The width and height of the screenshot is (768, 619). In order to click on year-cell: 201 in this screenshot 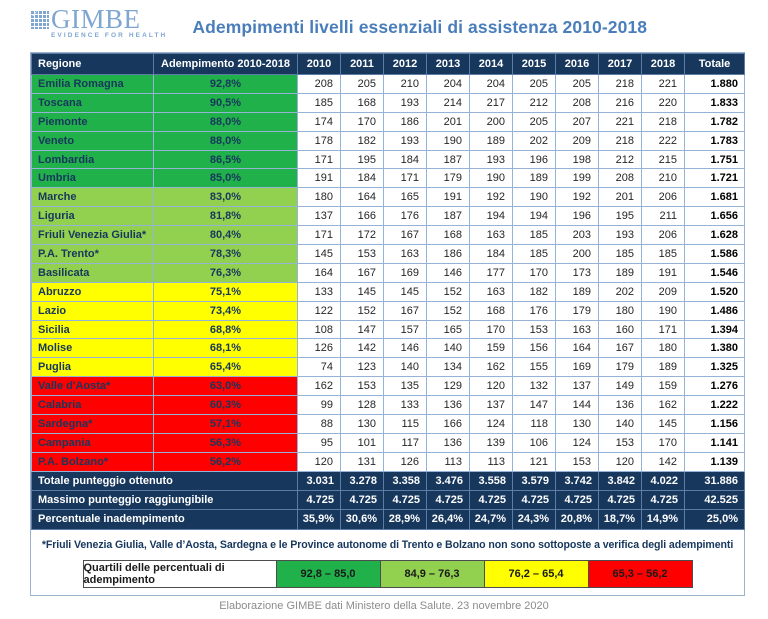, I will do `click(448, 121)`.